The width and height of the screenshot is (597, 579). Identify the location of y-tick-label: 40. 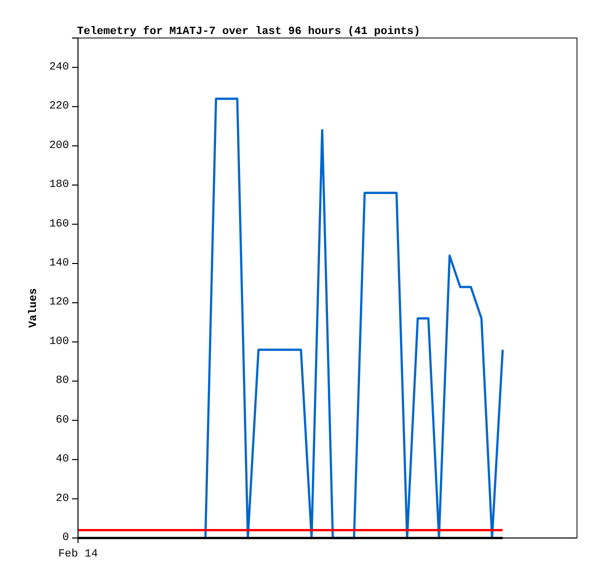
(62, 460).